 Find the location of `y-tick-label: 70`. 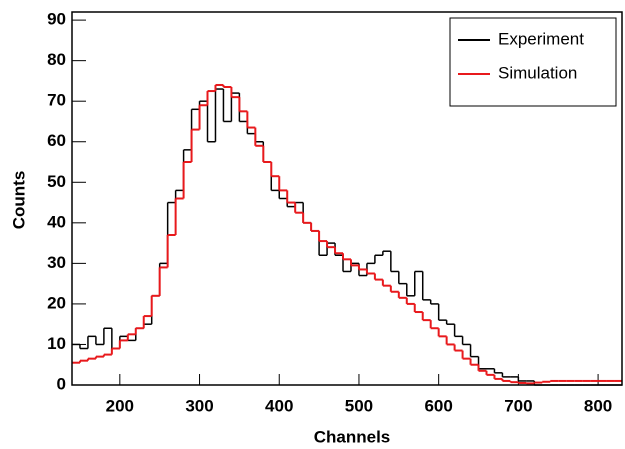

y-tick-label: 70 is located at coordinates (56, 100).